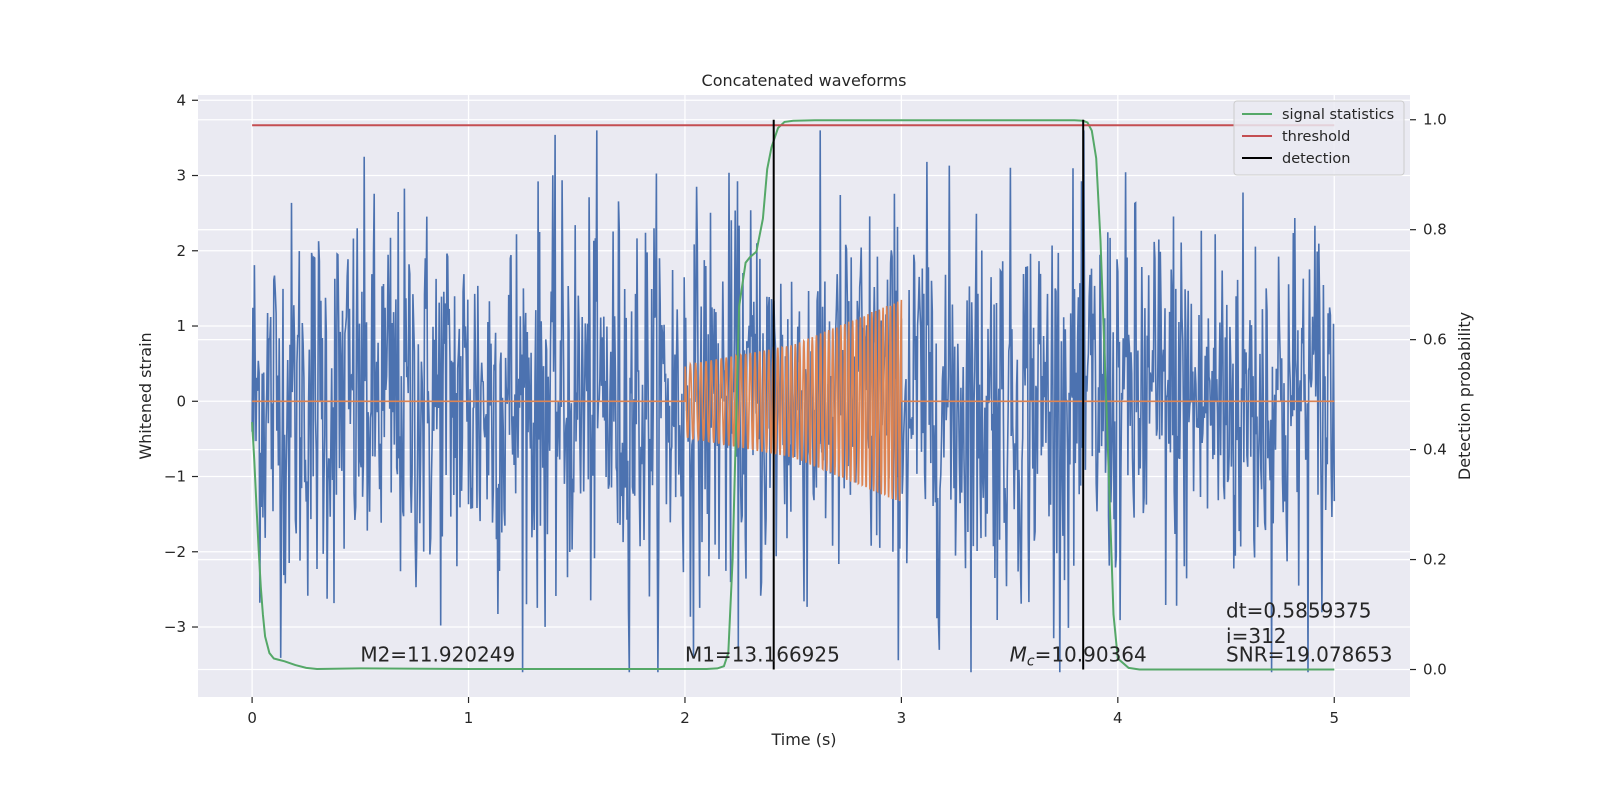 The image size is (1600, 800). I want to click on x-tick-label: 2, so click(685, 718).